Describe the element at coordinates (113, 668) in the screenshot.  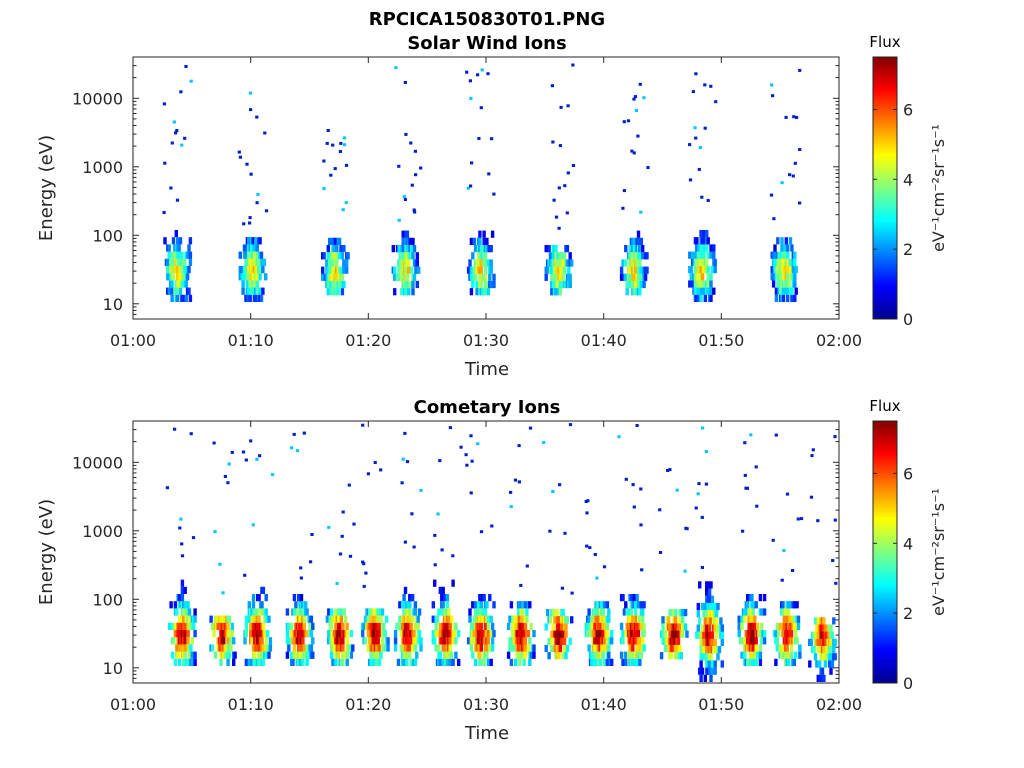
I see `y-tick-label: 10` at that location.